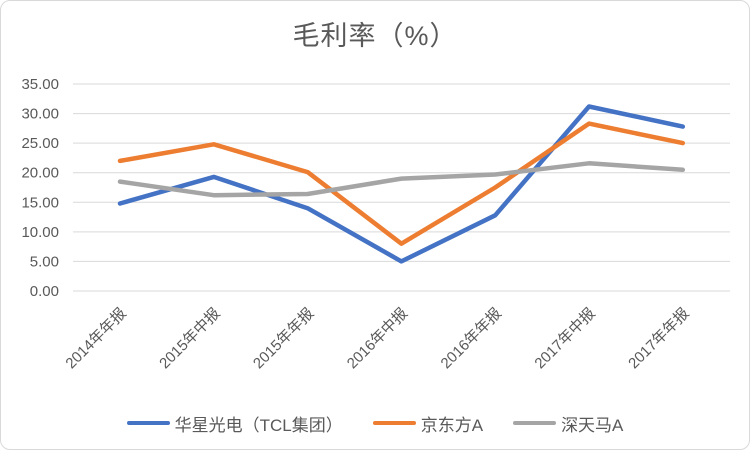 Image resolution: width=752 pixels, height=452 pixels. I want to click on legend-label: 深天马A, so click(592, 425).